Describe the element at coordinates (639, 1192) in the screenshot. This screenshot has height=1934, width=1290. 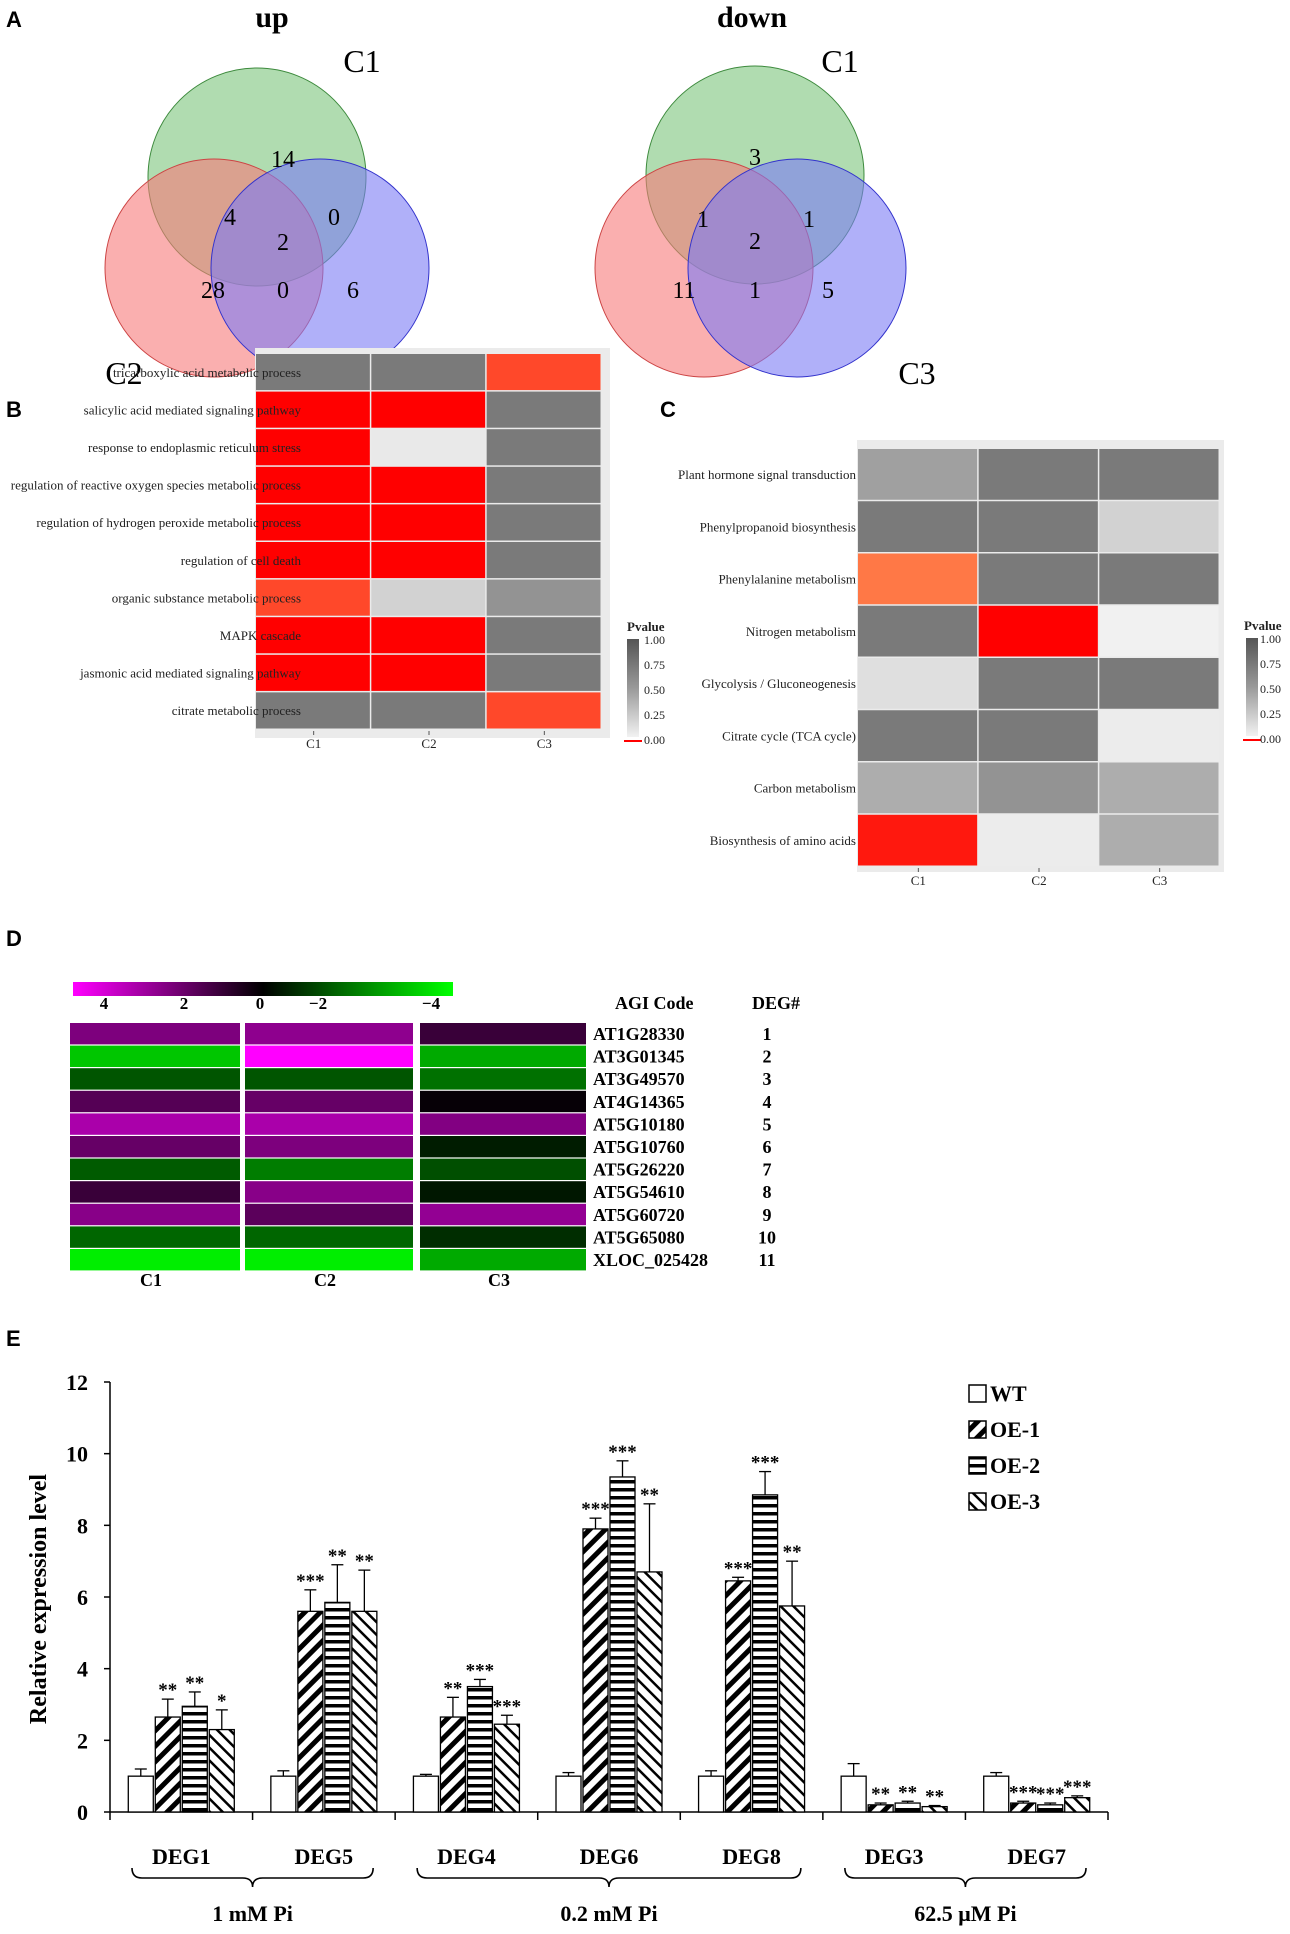
I see `heatmap-d-agi-code: AT5G54610` at that location.